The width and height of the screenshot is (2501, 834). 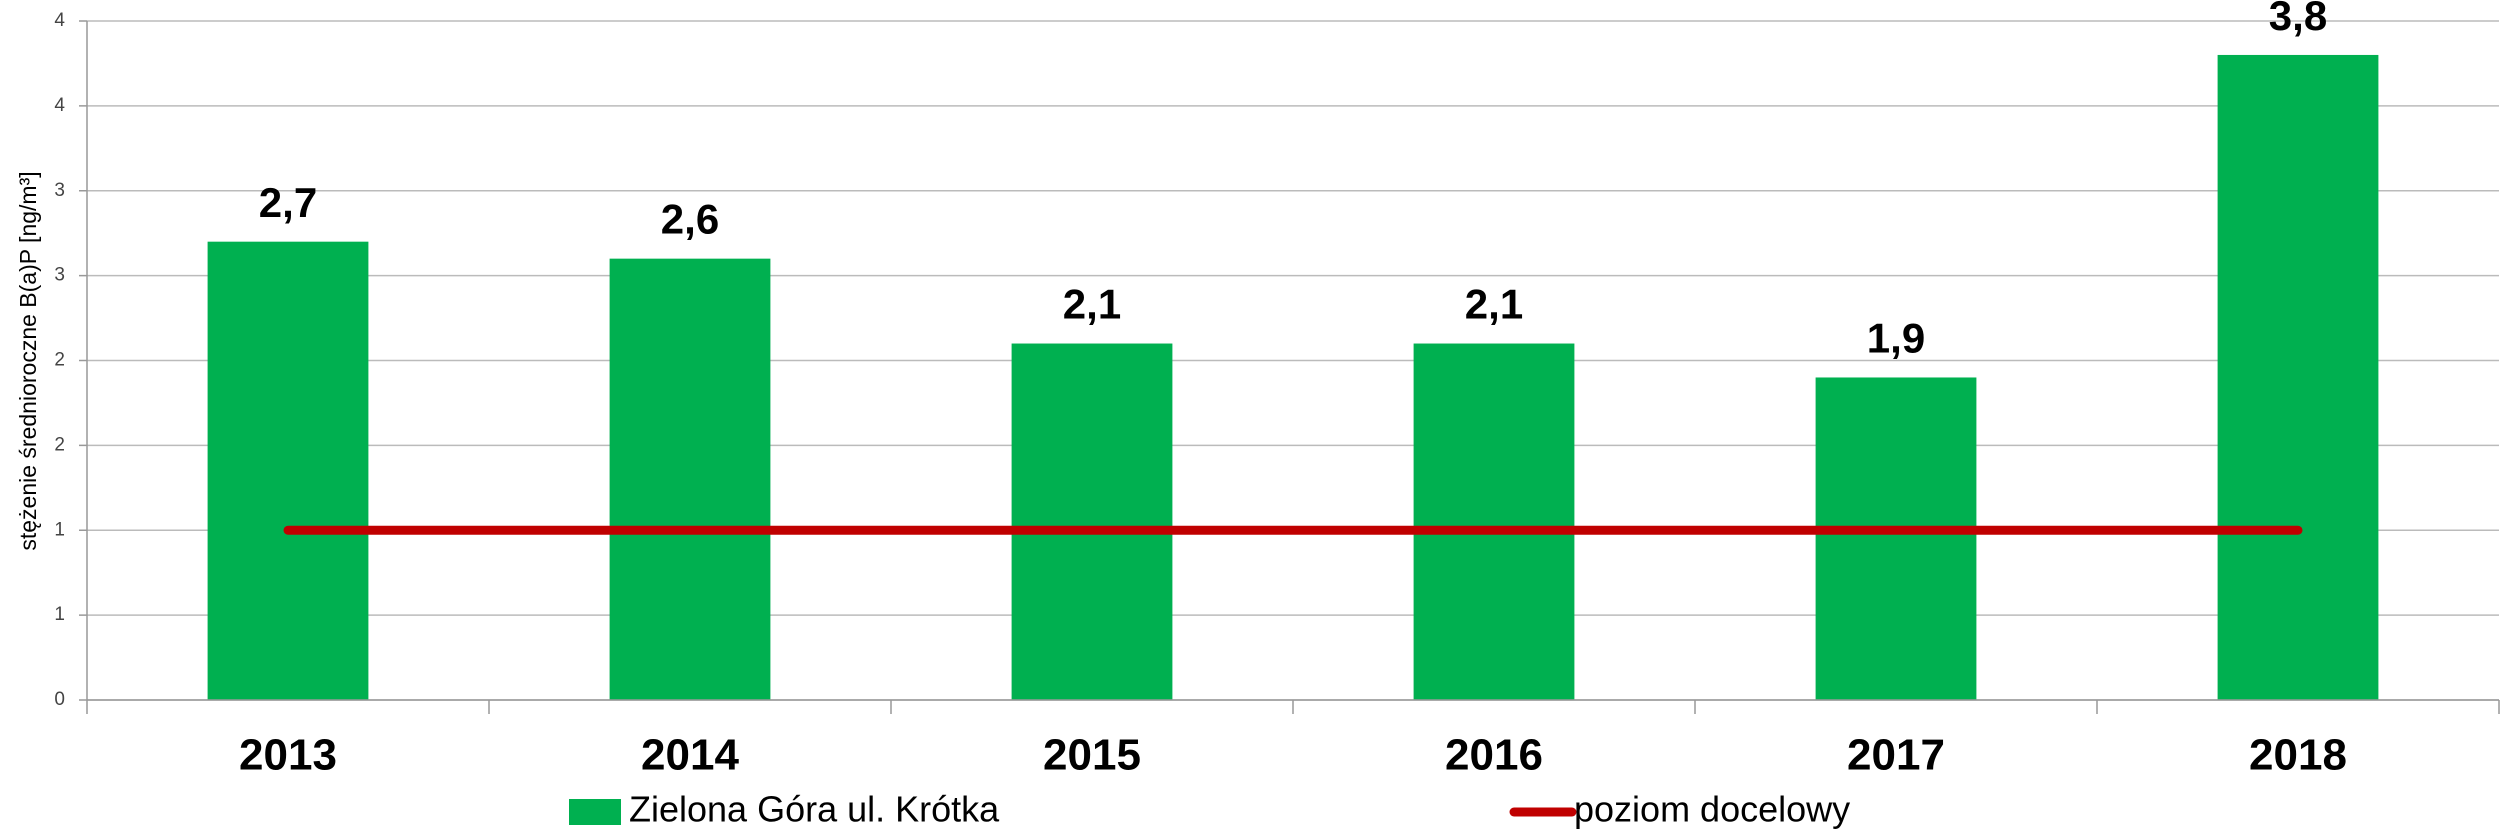 I want to click on y-axis-label: stężenie średnioroczne B(a)P [ng/m³], so click(x=28, y=360).